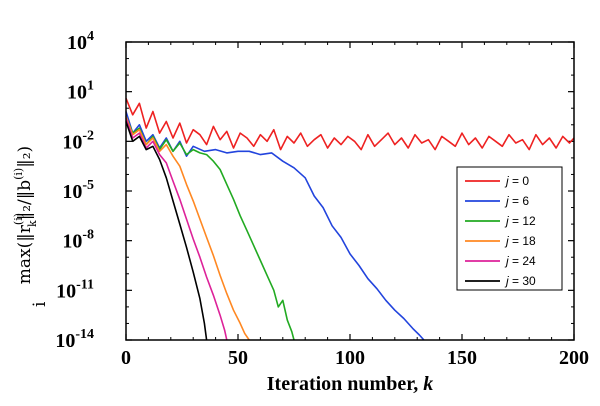 The image size is (600, 406). I want to click on legend-label-1: j = 6, so click(516, 201).